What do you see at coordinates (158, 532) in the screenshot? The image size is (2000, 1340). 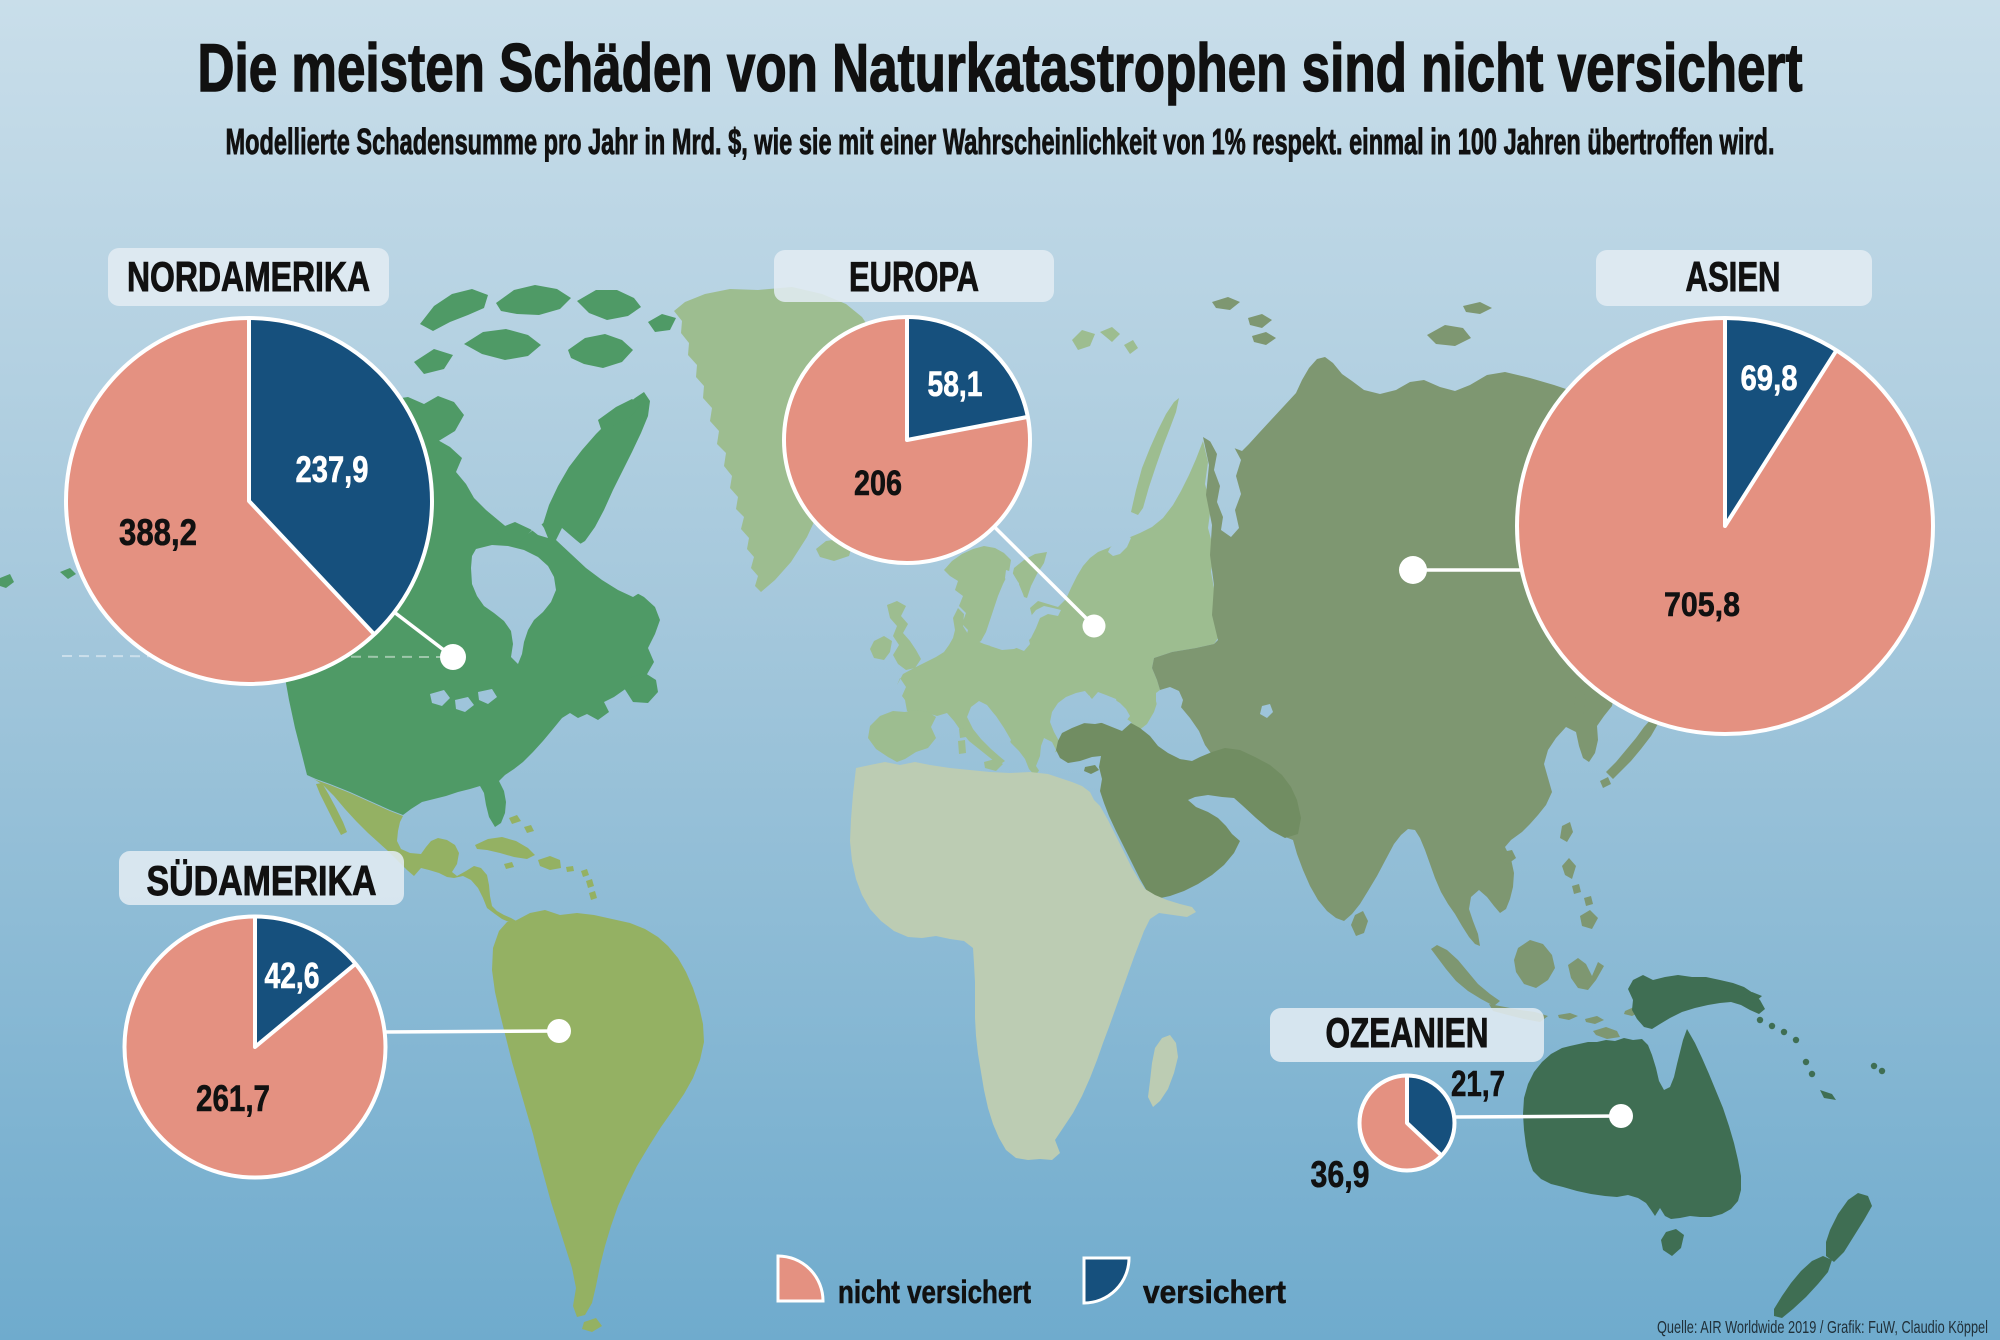 I see `svg-text: 388,2` at bounding box center [158, 532].